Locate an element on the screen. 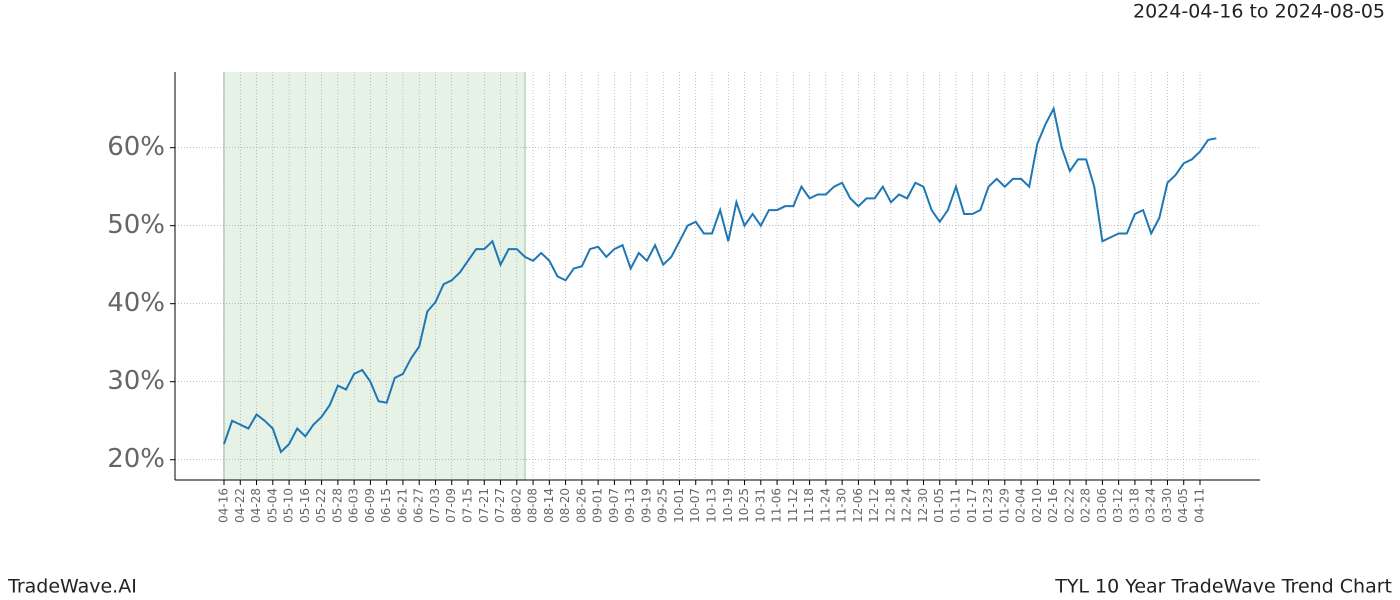 The image size is (1400, 600). x-tick-label: 12-18 is located at coordinates (890, 505).